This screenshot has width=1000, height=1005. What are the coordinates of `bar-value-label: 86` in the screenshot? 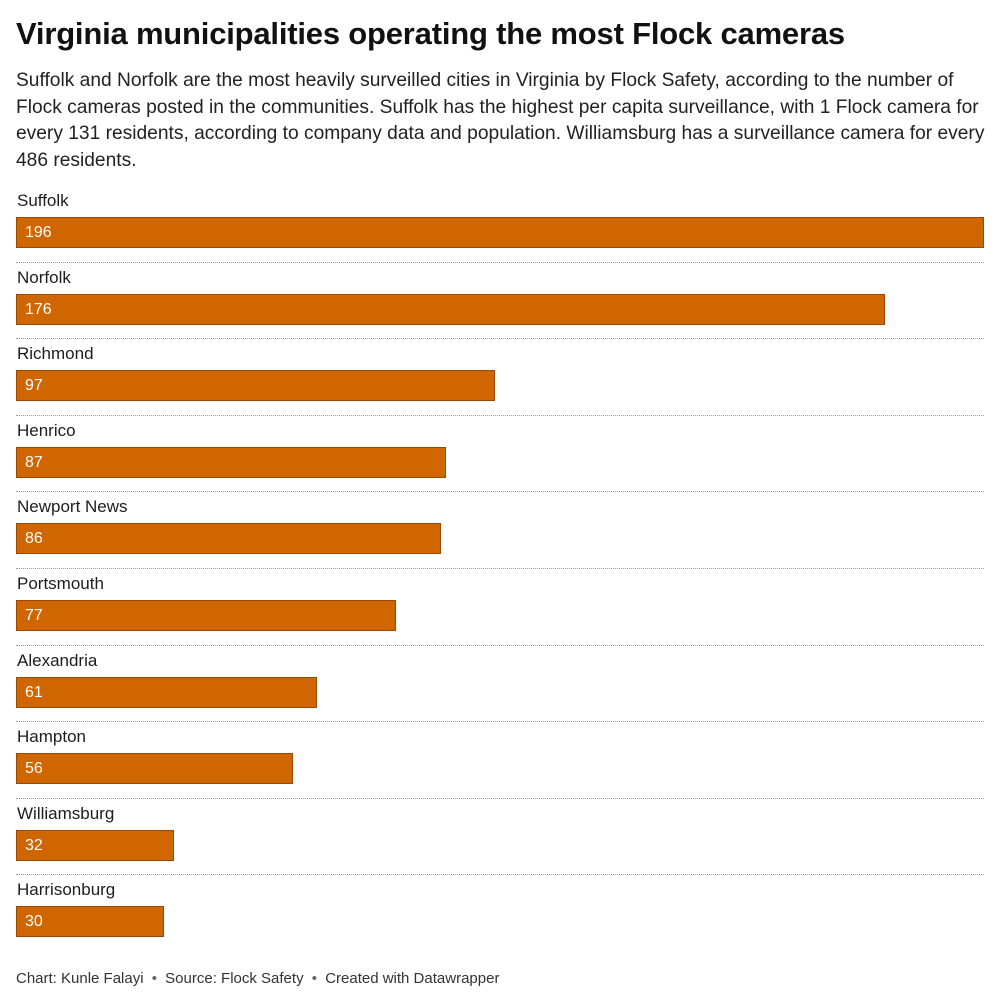 It's located at (34, 539).